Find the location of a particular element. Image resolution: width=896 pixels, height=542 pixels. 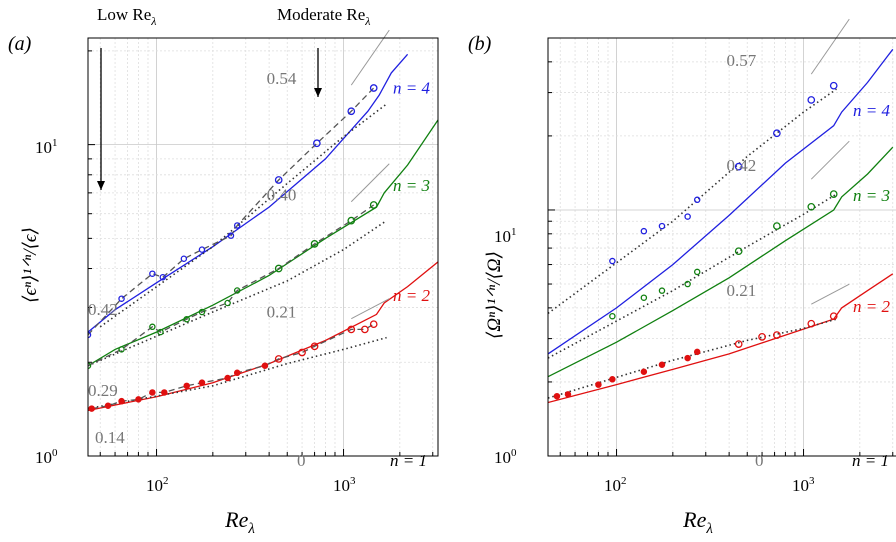

panel-b-ylabel: ⟨Ωⁿ⟩¹ᐟⁿ/⟨Ω⟩ is located at coordinates (494, 295).